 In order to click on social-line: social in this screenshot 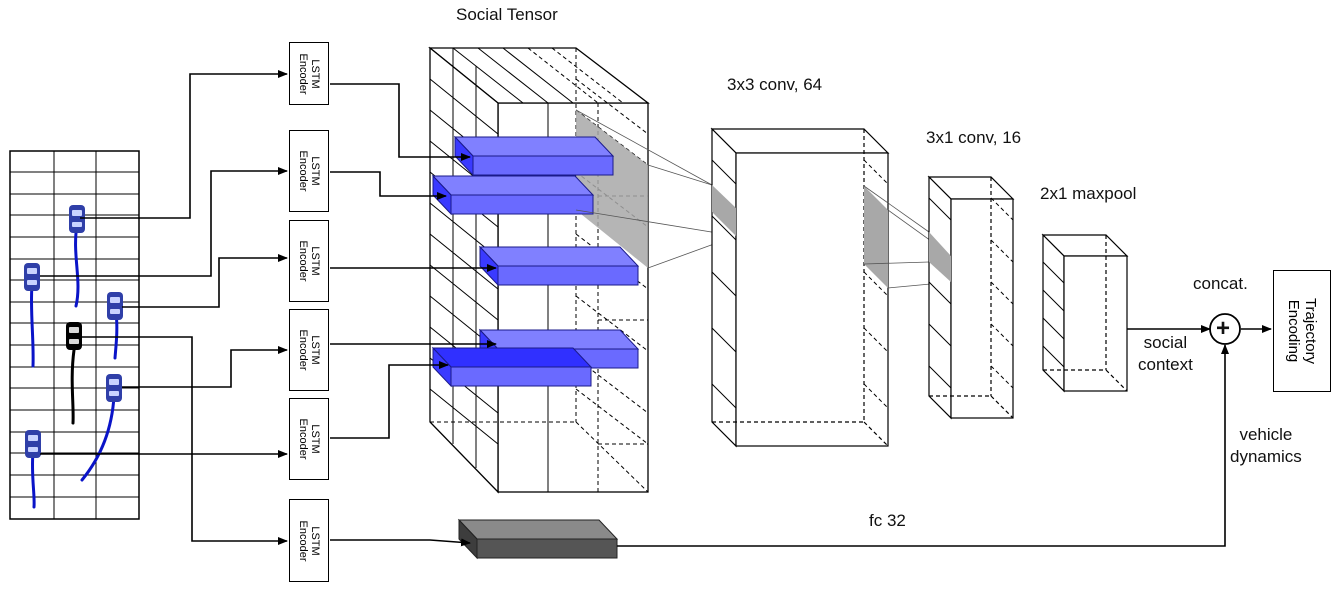, I will do `click(1165, 342)`.